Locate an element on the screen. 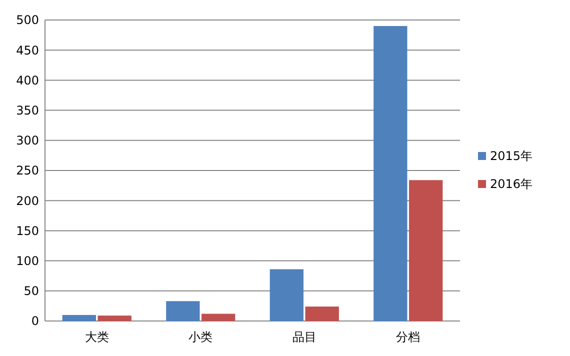 The image size is (570, 356). y-tick-label: 300 is located at coordinates (27, 141).